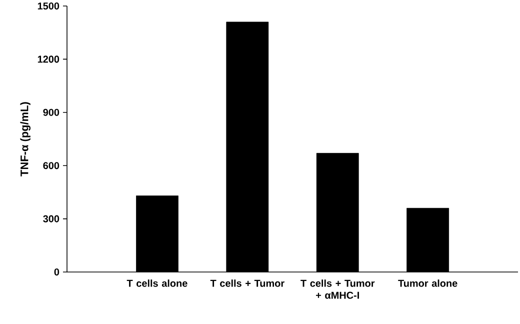 This screenshot has width=520, height=324. What do you see at coordinates (157, 283) in the screenshot?
I see `x-tick-label: T cells alone` at bounding box center [157, 283].